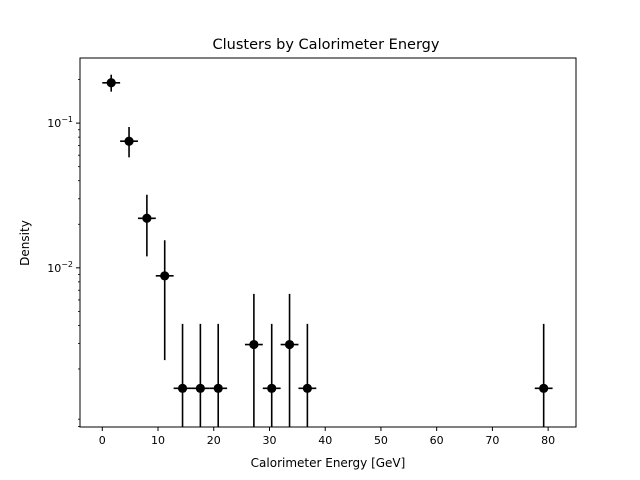  I want to click on x-tick-label: 50, so click(381, 440).